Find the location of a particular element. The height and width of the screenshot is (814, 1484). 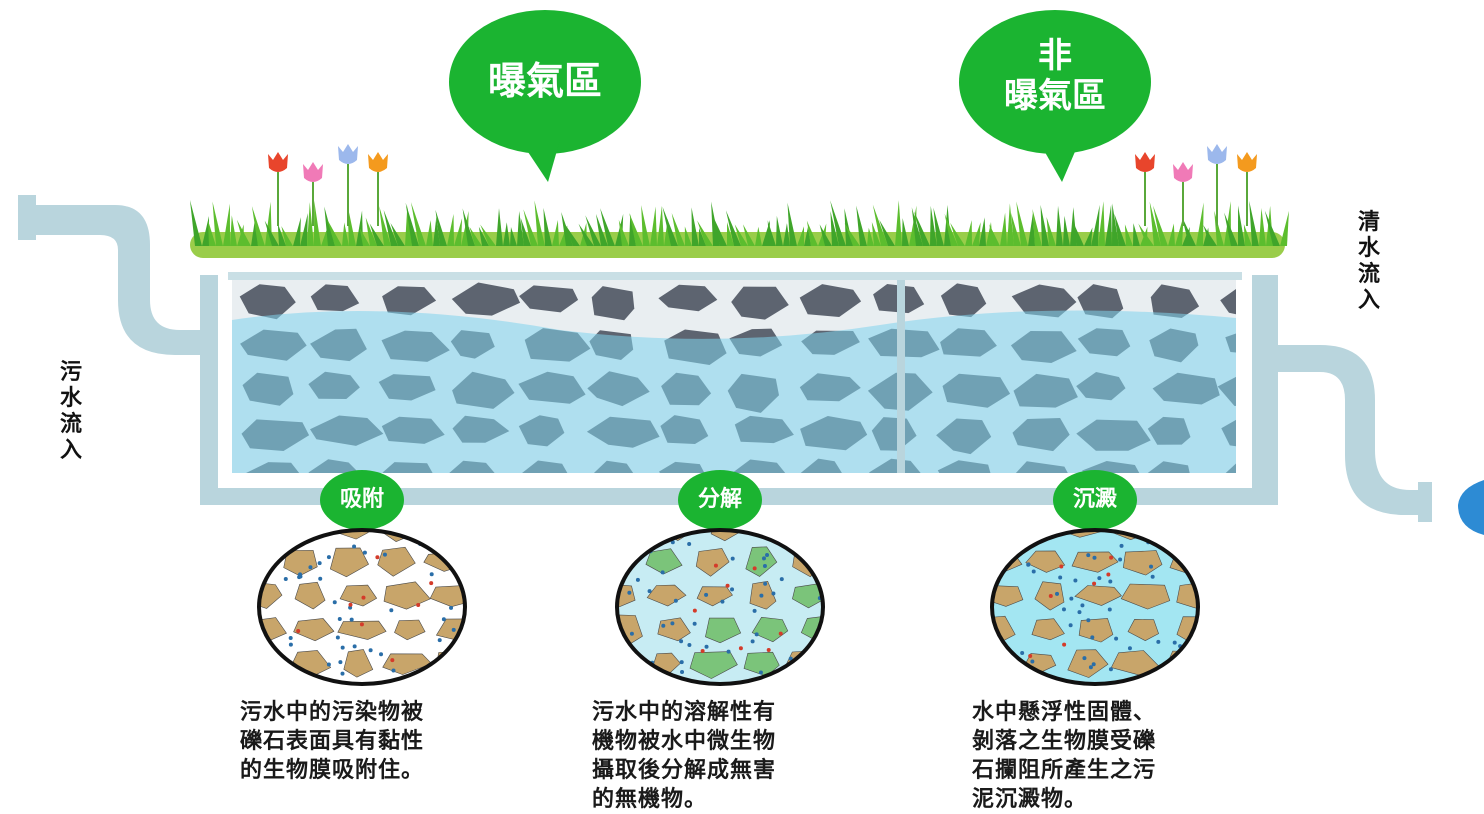

process-description-decomposition: 污水中的溶解性有 機物被水中微生物 攝取後分解成無害 的無機物。 is located at coordinates (722, 756).